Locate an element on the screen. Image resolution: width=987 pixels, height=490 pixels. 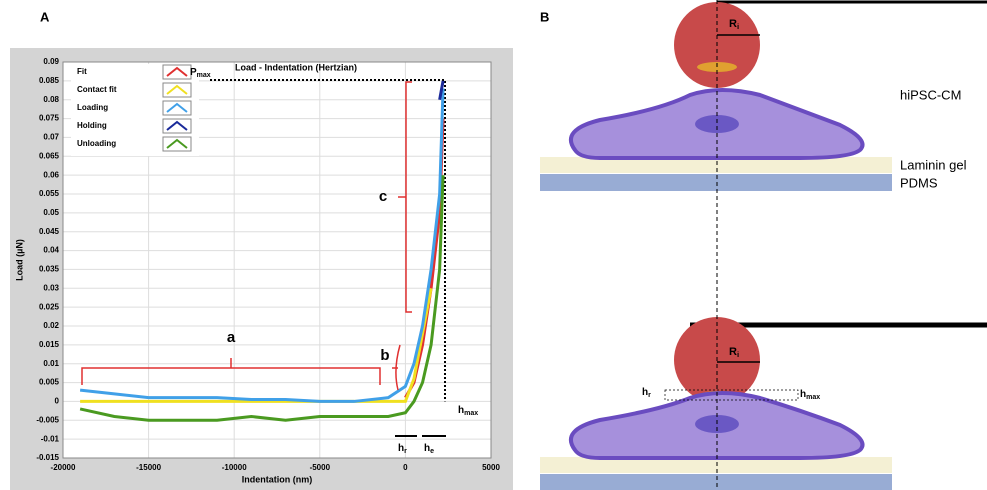
y-tick-label: 0.075 is located at coordinates (49, 118).